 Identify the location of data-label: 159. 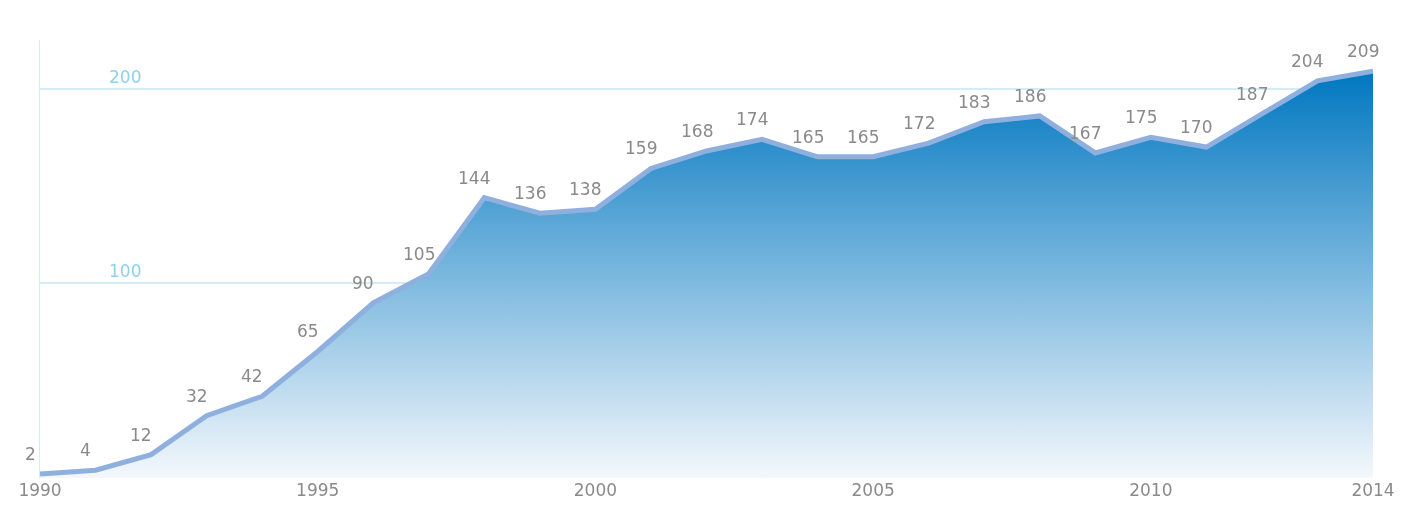
(641, 148).